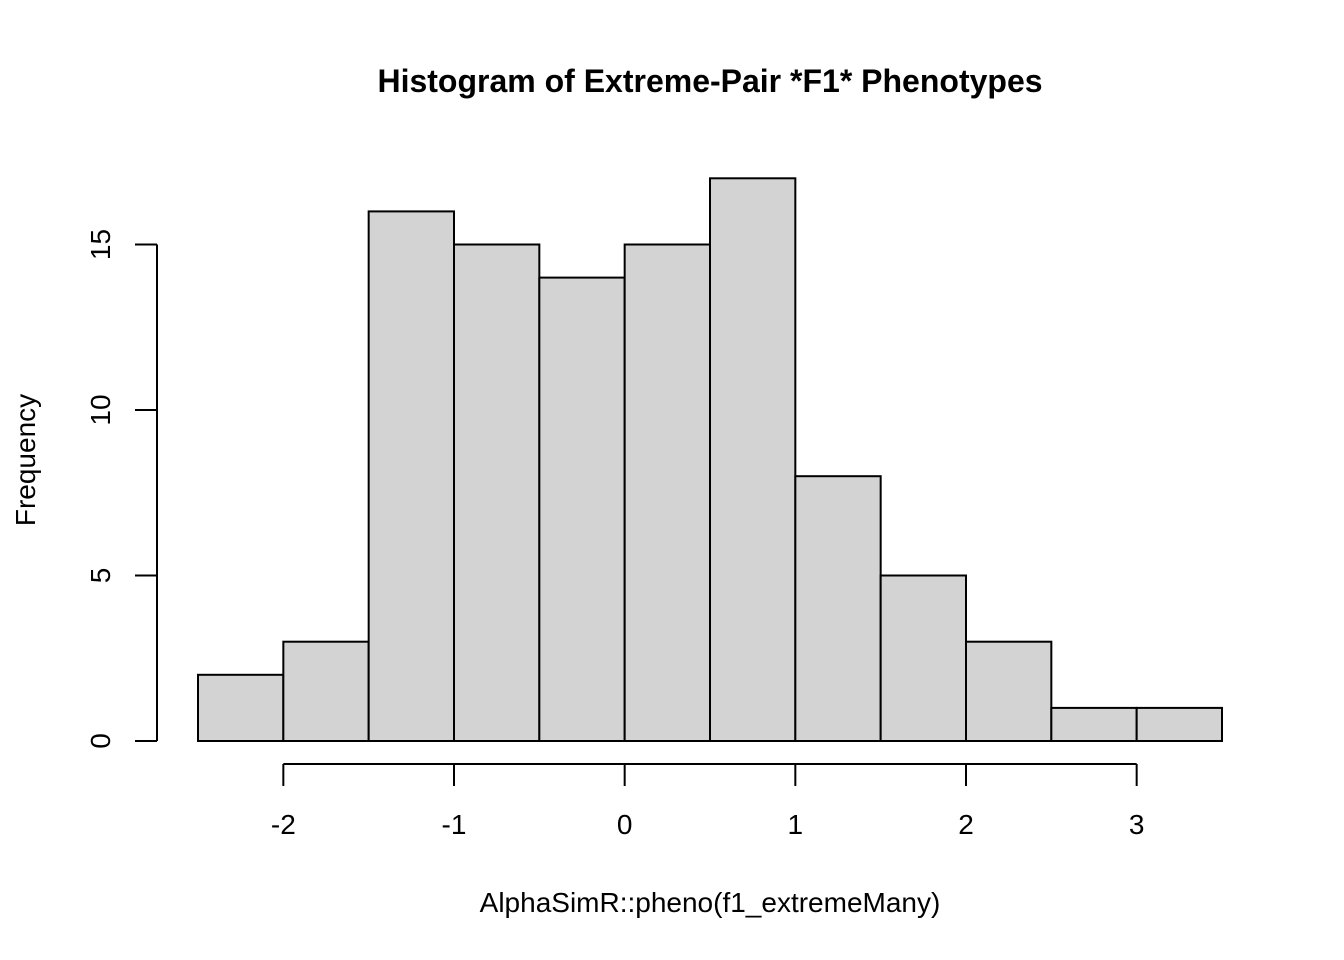 The height and width of the screenshot is (960, 1344). What do you see at coordinates (283, 824) in the screenshot?
I see `x-tick-label: -2` at bounding box center [283, 824].